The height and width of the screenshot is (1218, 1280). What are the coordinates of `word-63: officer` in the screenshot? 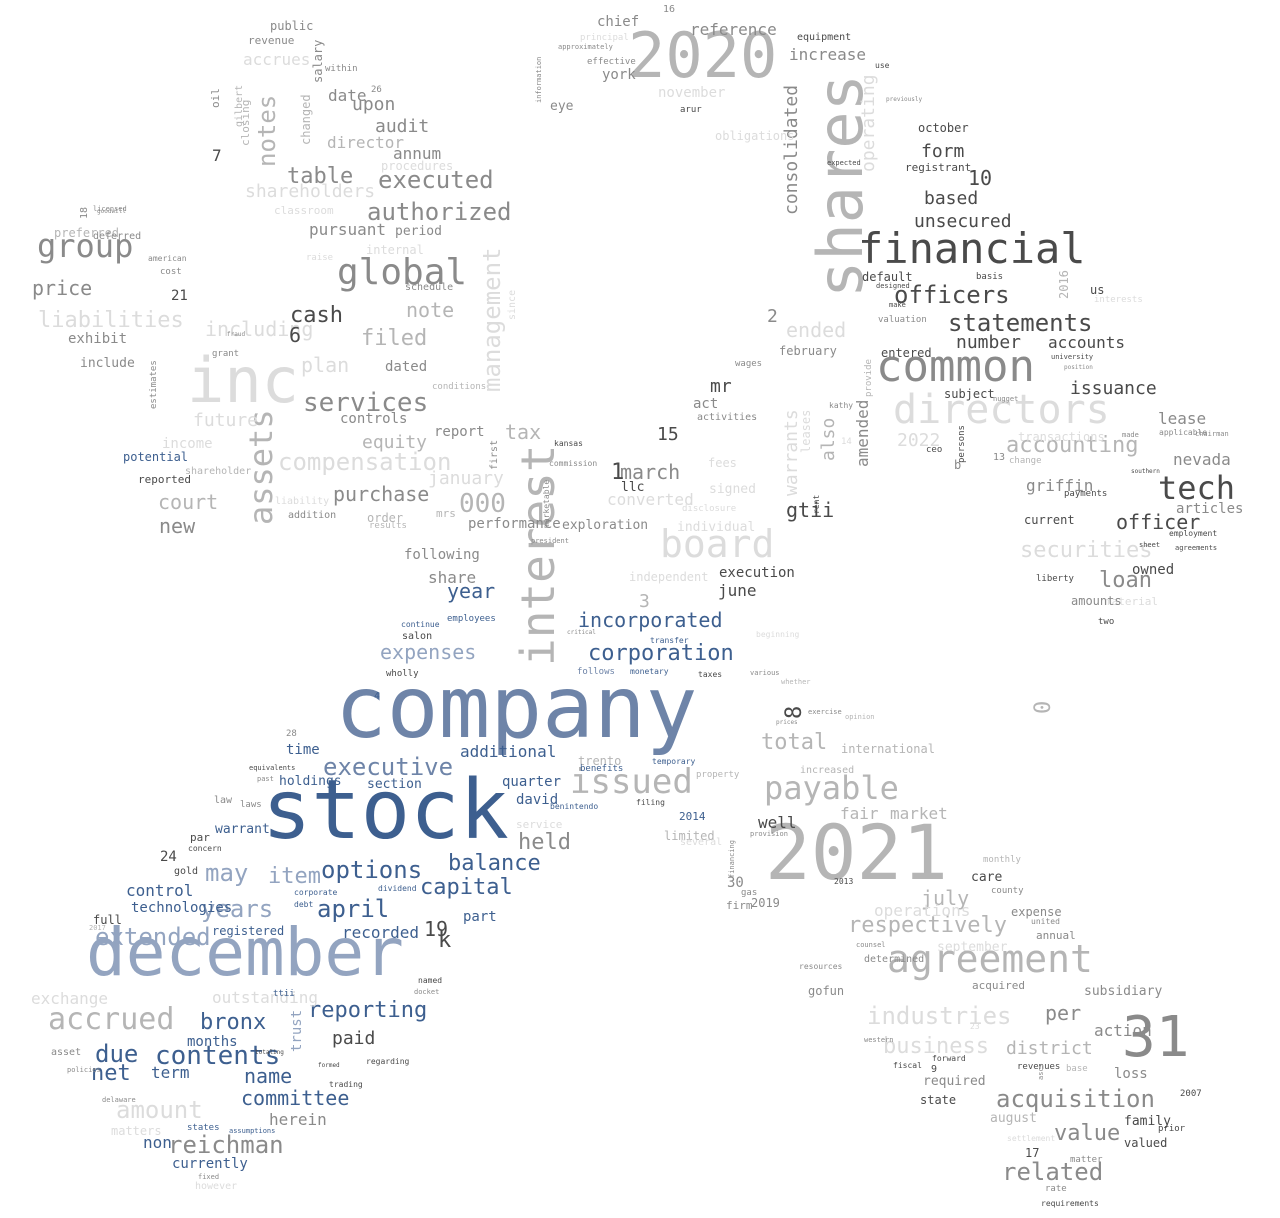 It's located at (1158, 522).